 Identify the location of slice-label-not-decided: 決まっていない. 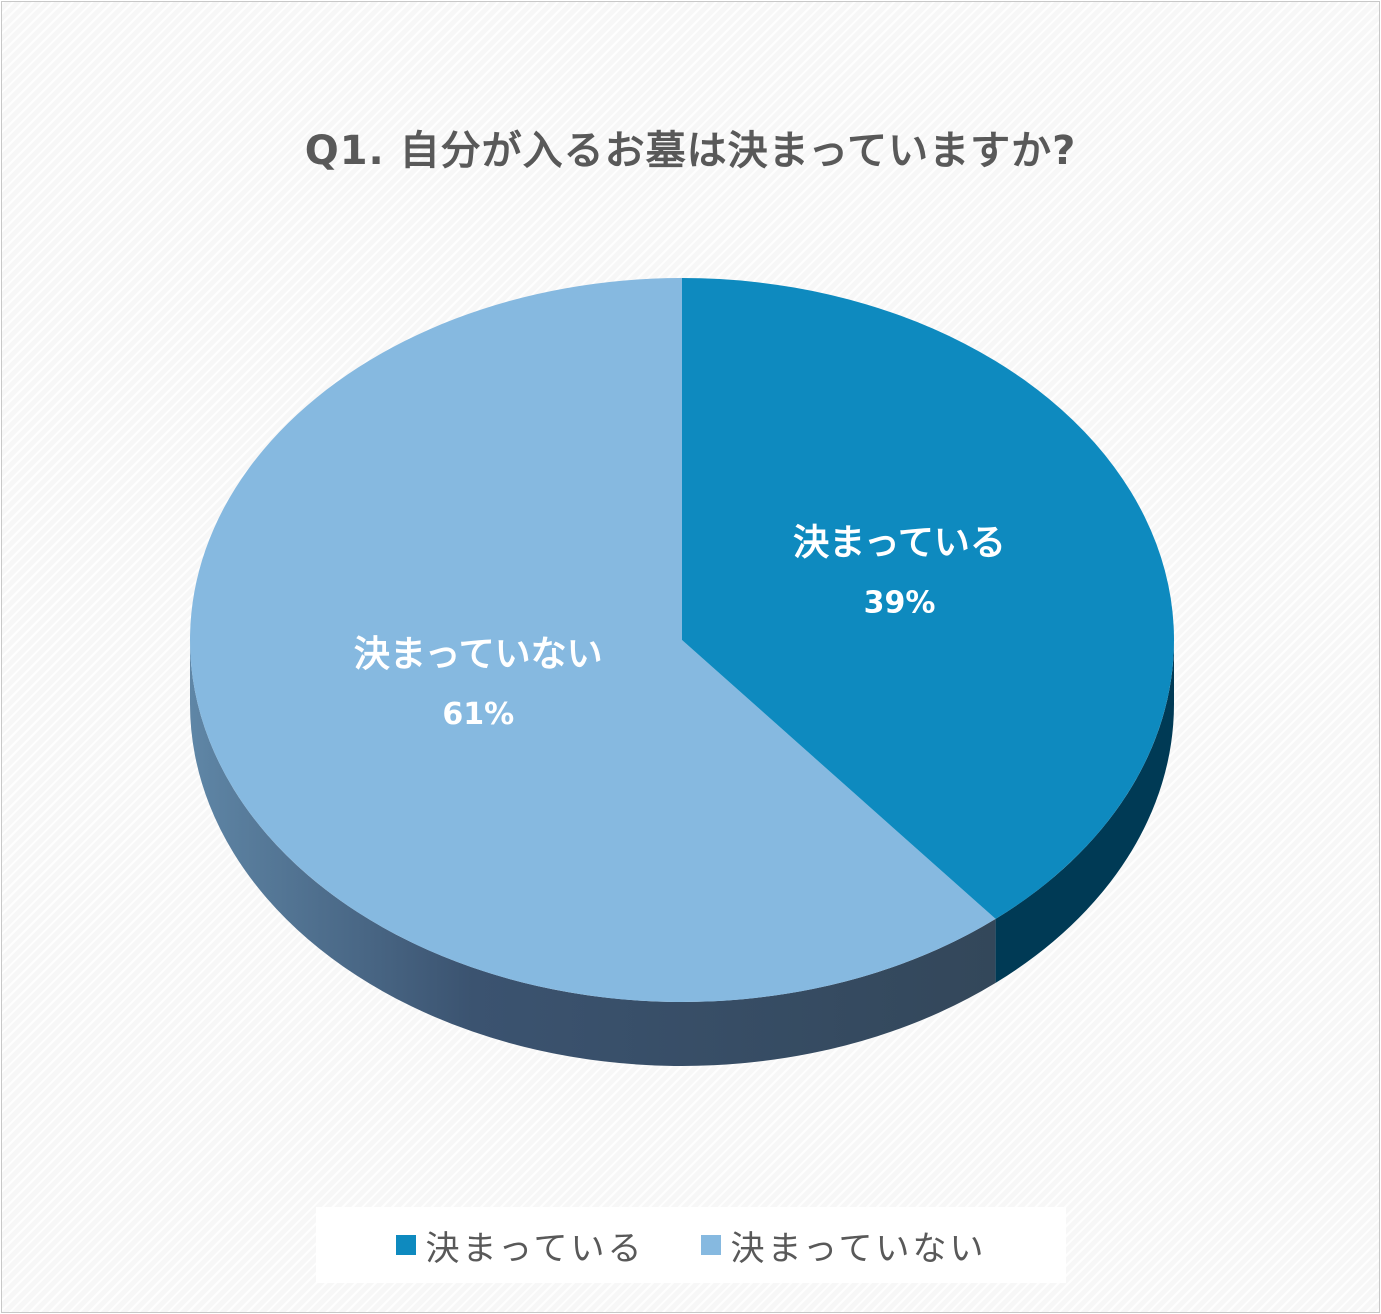
(478, 654).